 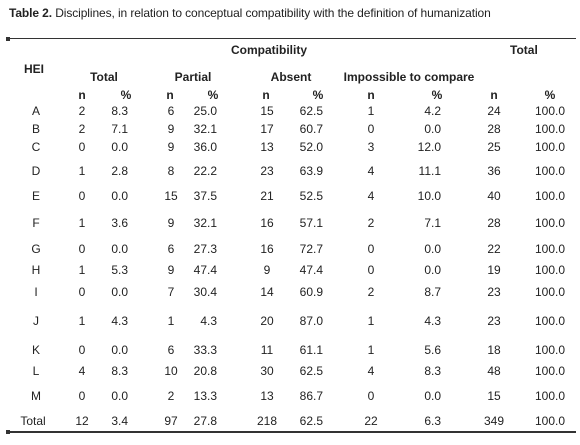 What do you see at coordinates (267, 371) in the screenshot?
I see `table-cell: 30` at bounding box center [267, 371].